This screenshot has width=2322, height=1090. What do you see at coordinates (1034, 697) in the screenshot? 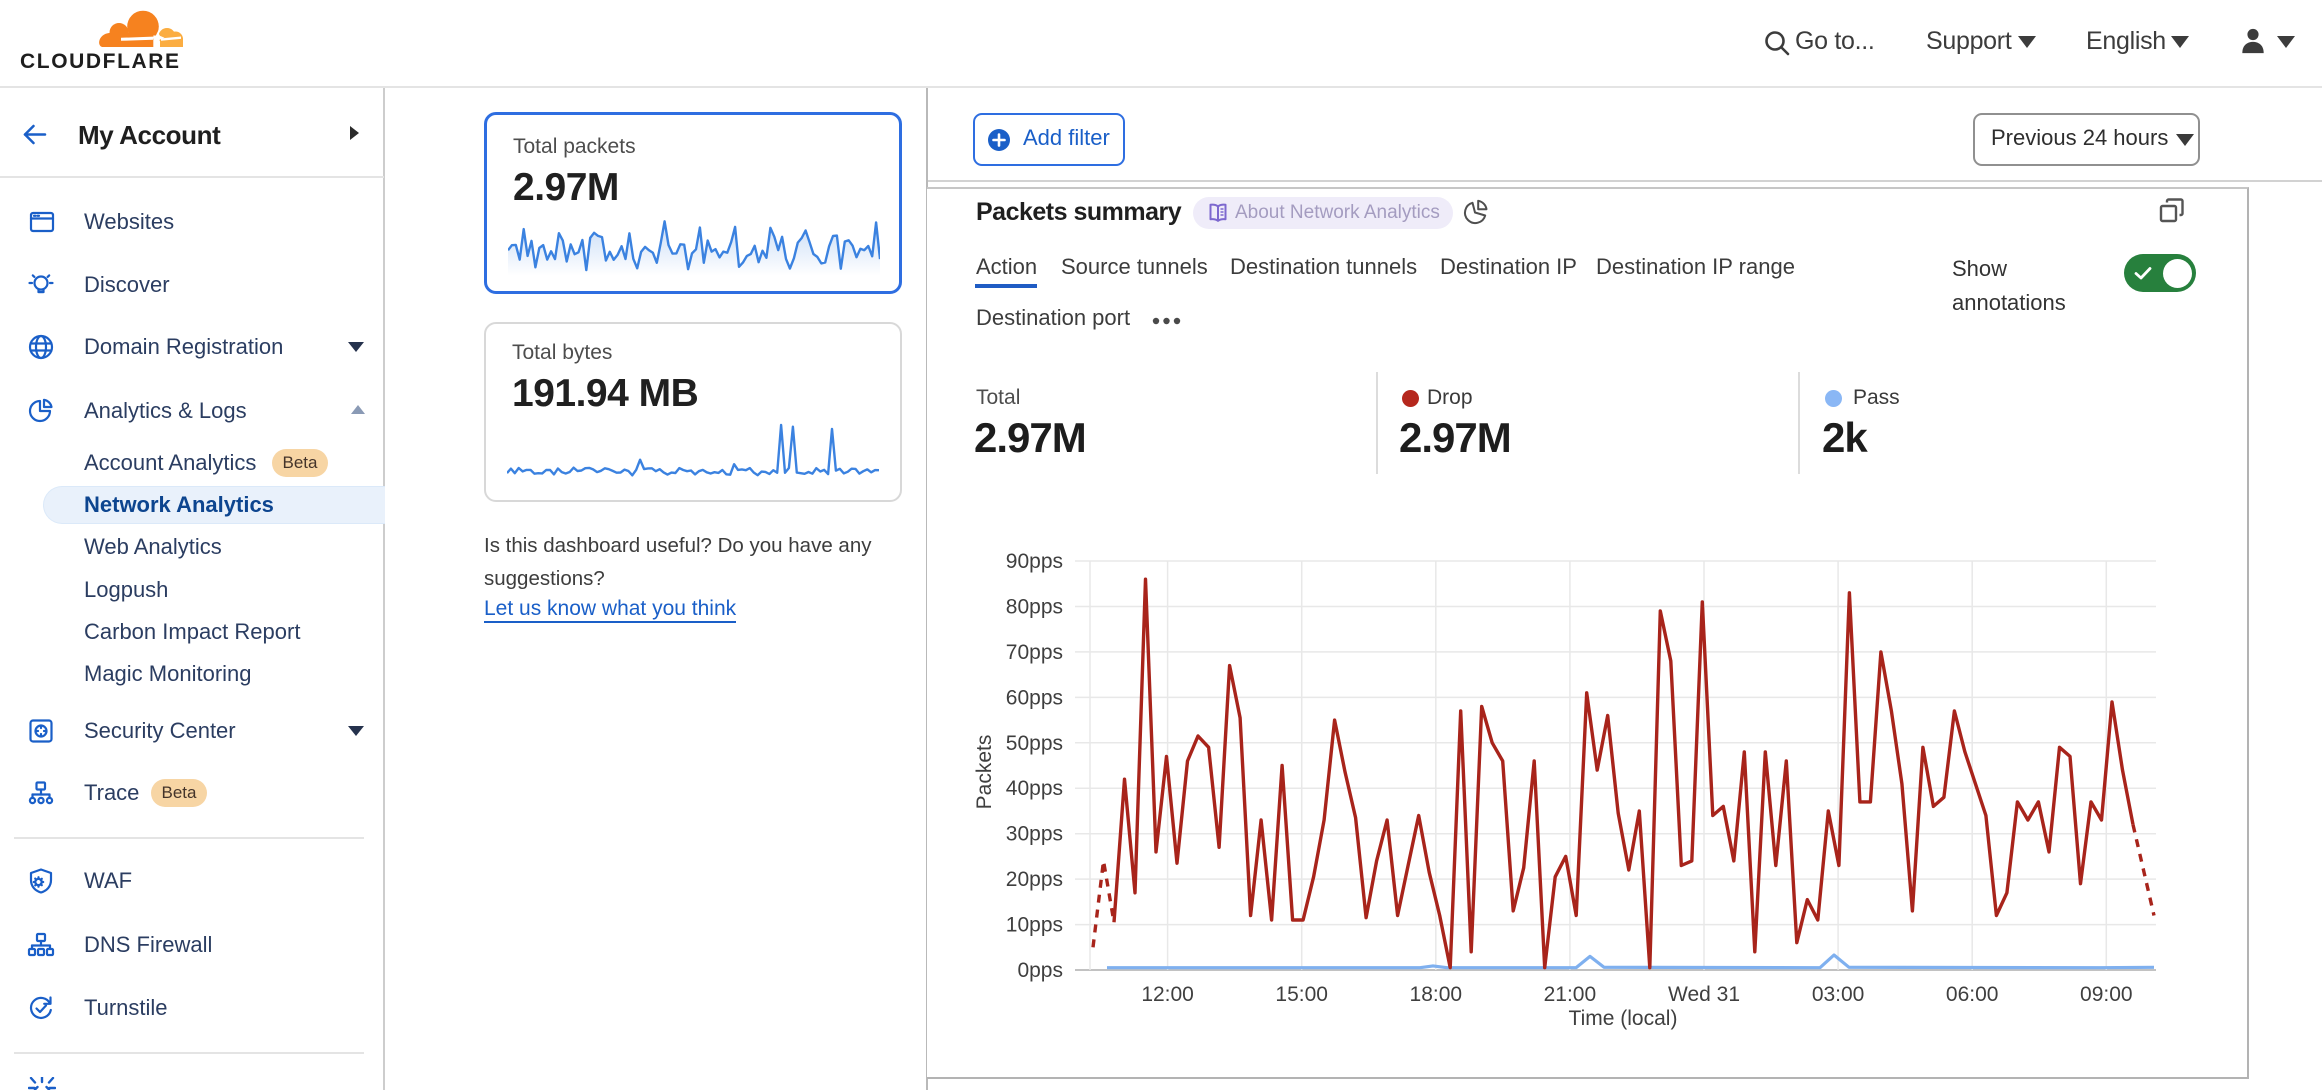
I see `svg-text: 60pps` at bounding box center [1034, 697].